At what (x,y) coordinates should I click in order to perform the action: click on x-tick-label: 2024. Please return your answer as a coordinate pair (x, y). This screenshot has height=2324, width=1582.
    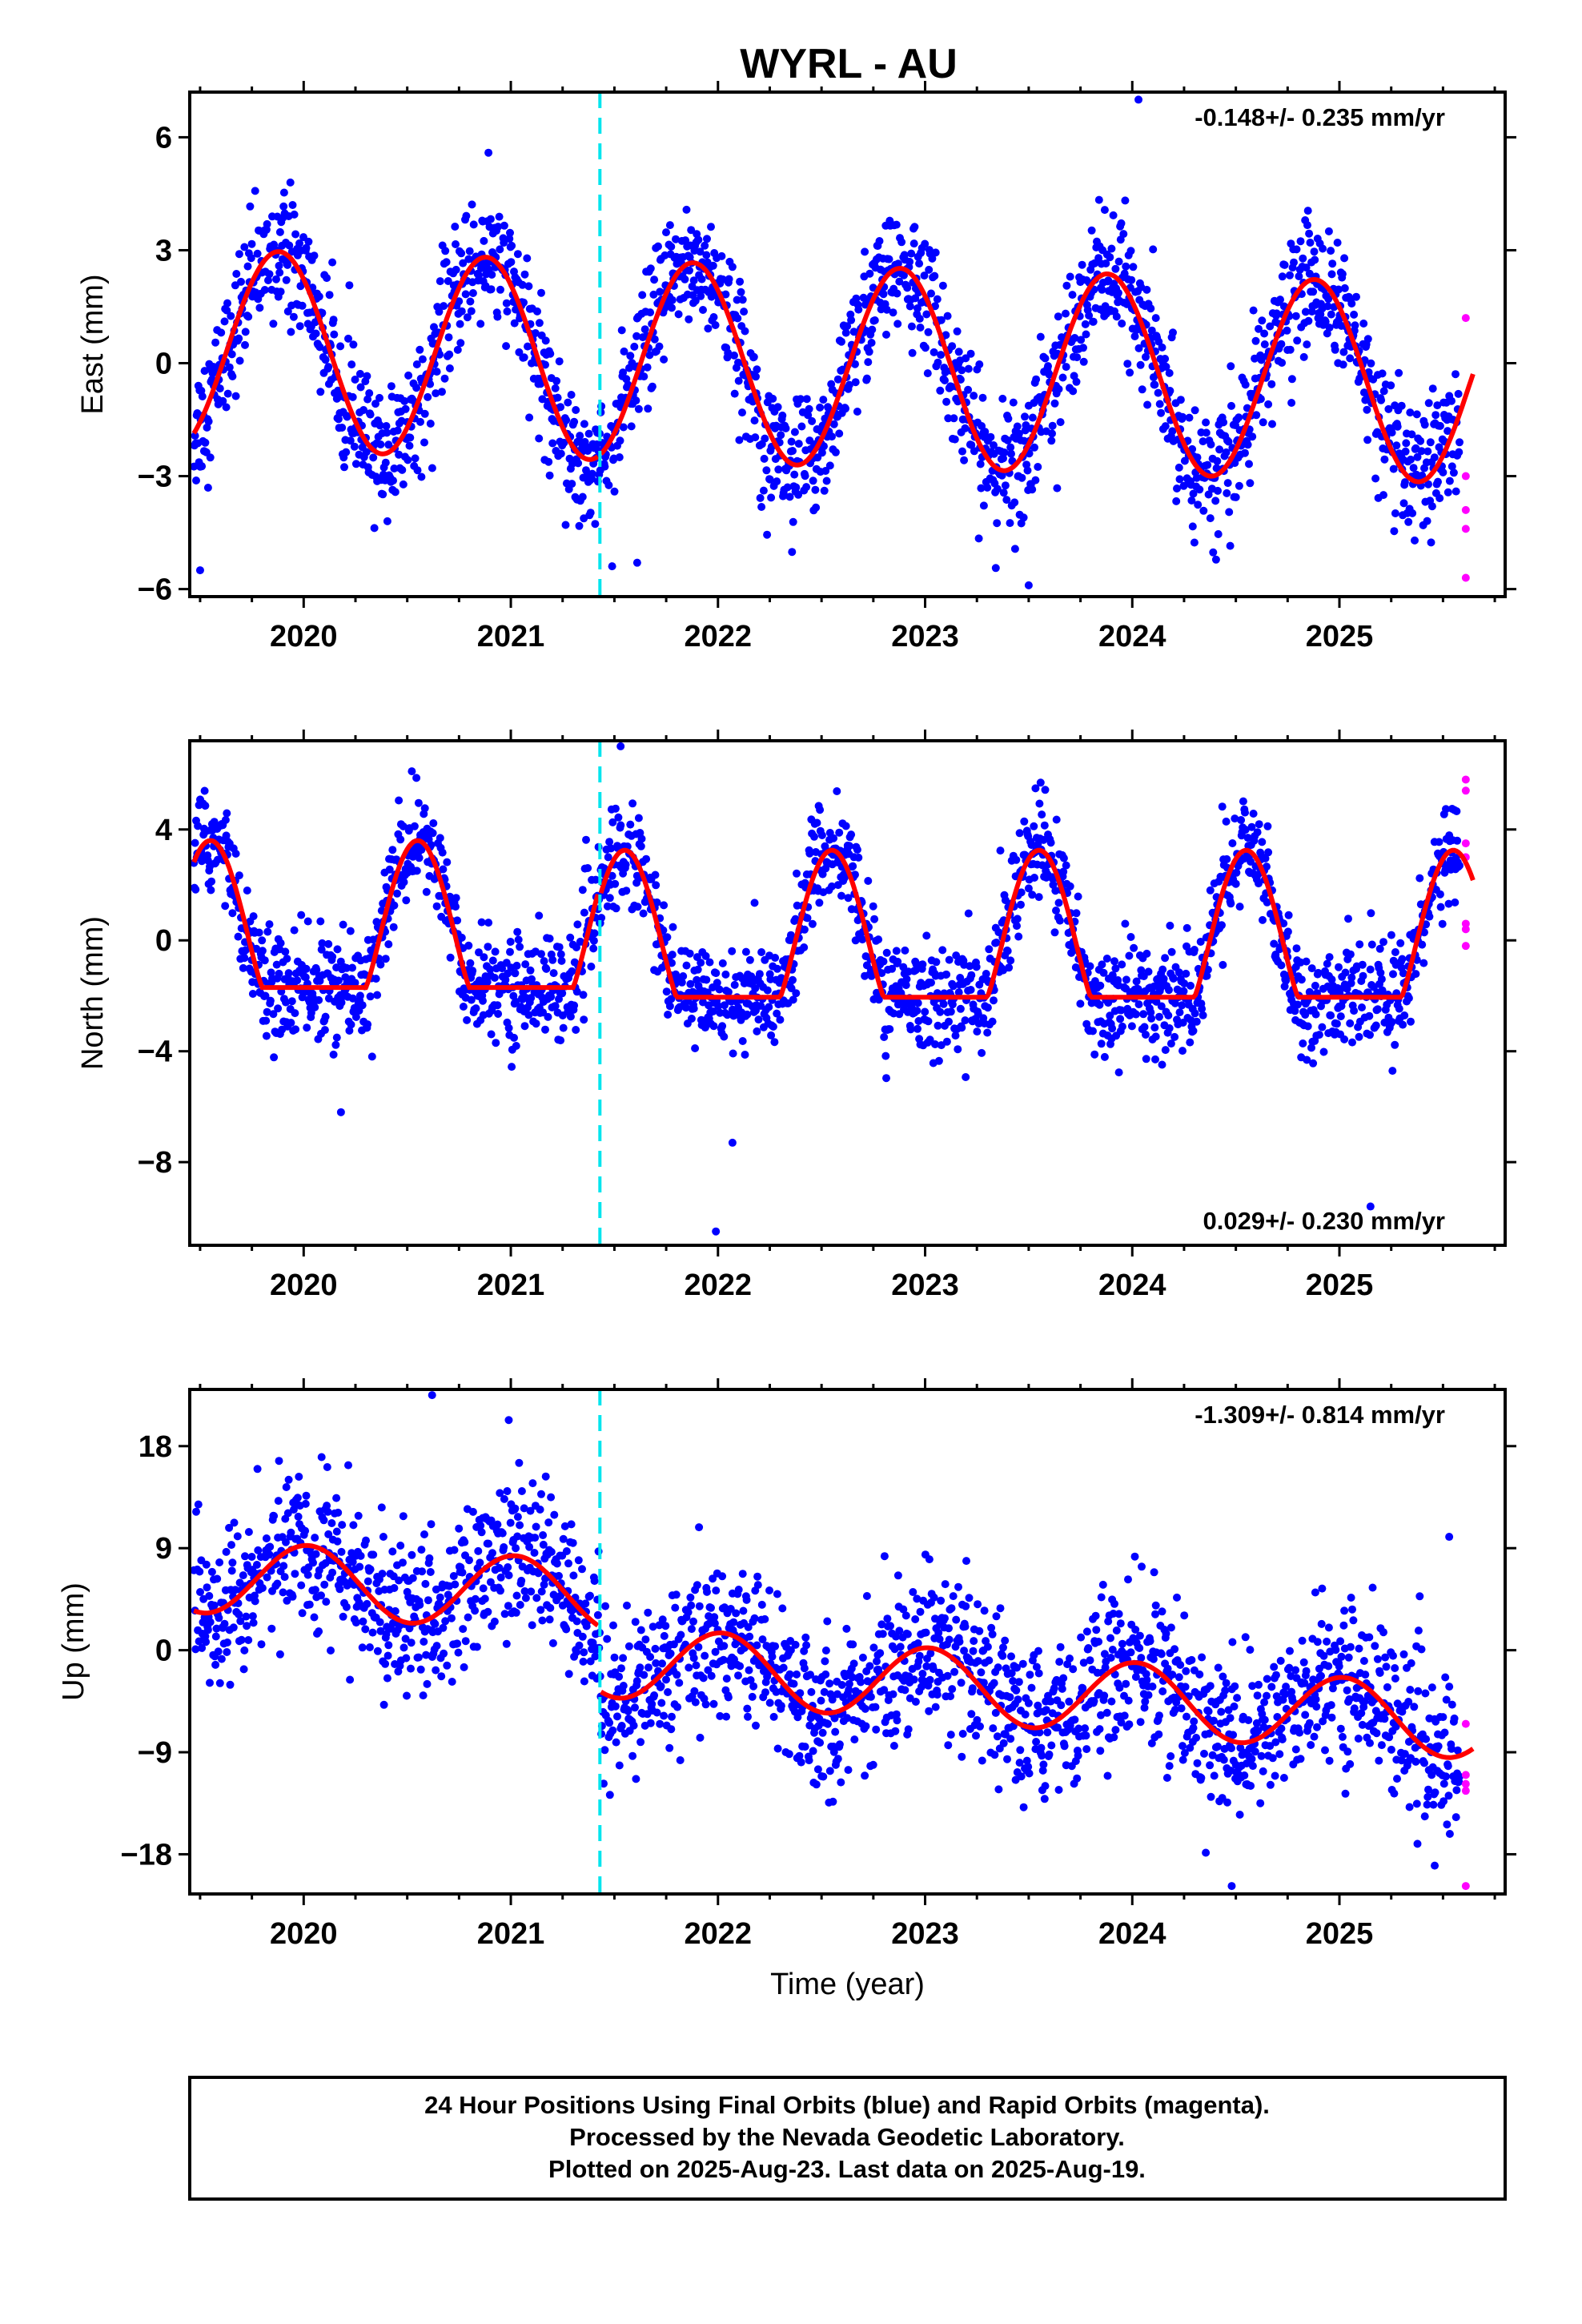
    Looking at the image, I should click on (1132, 636).